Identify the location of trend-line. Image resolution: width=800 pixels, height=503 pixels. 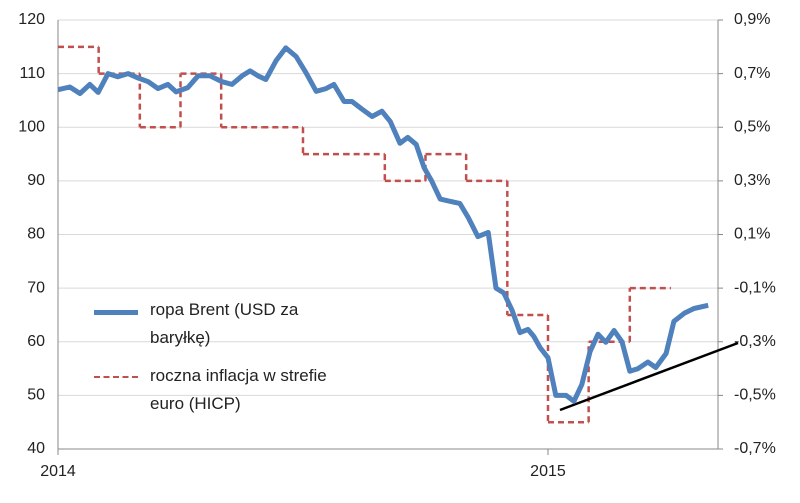
(649, 376).